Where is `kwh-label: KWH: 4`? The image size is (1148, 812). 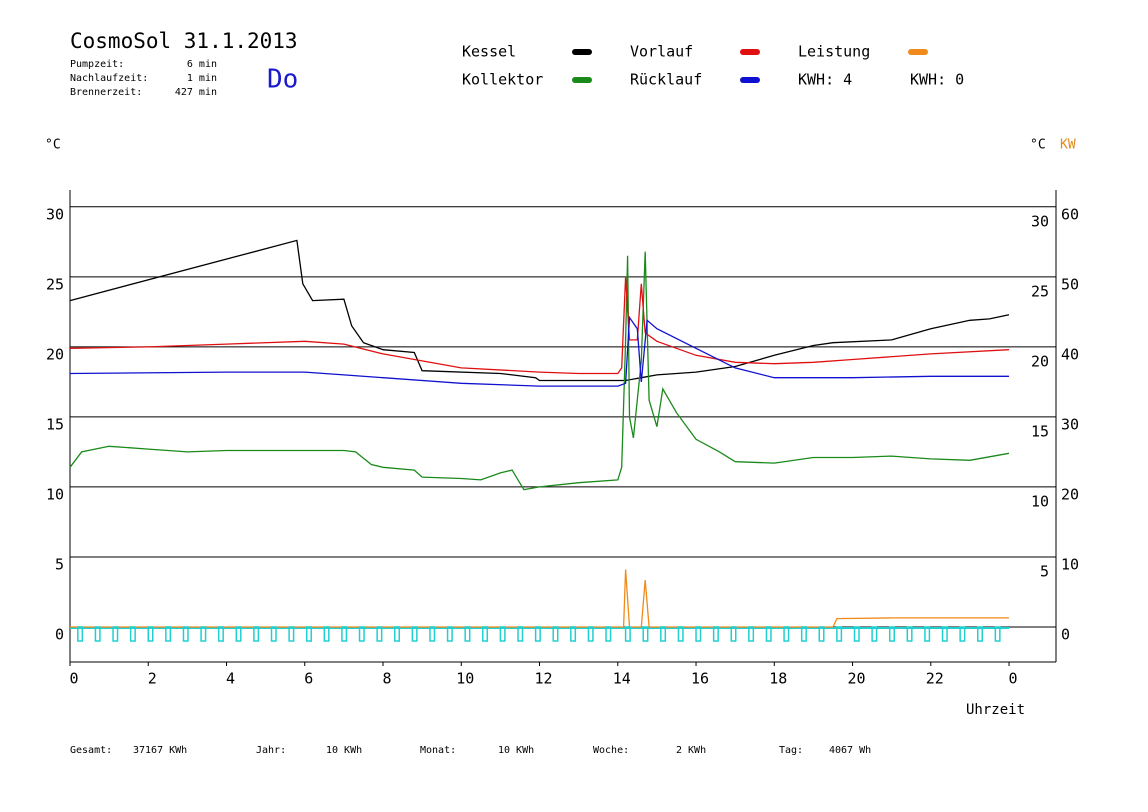 kwh-label: KWH: 4 is located at coordinates (825, 80).